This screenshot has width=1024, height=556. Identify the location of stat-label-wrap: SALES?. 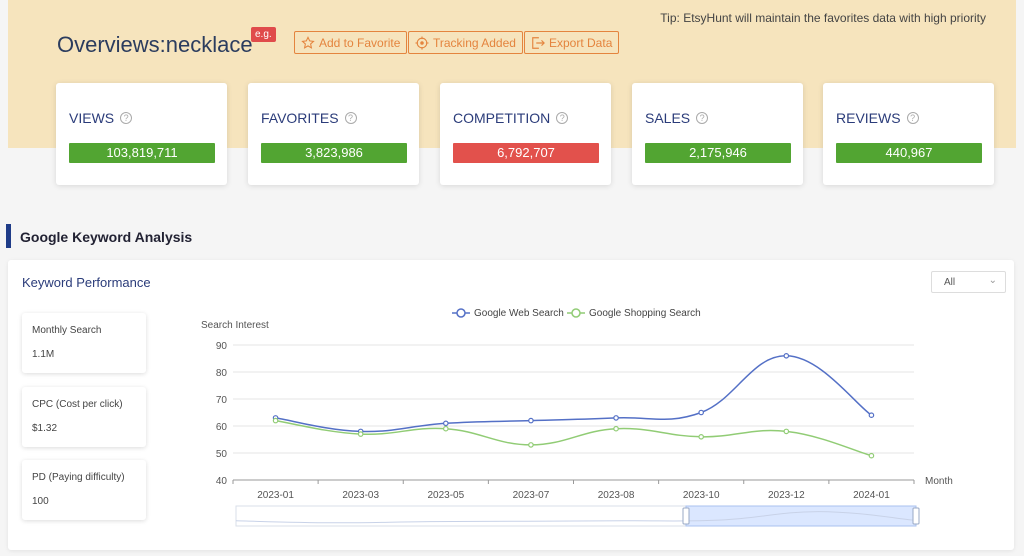
(677, 118).